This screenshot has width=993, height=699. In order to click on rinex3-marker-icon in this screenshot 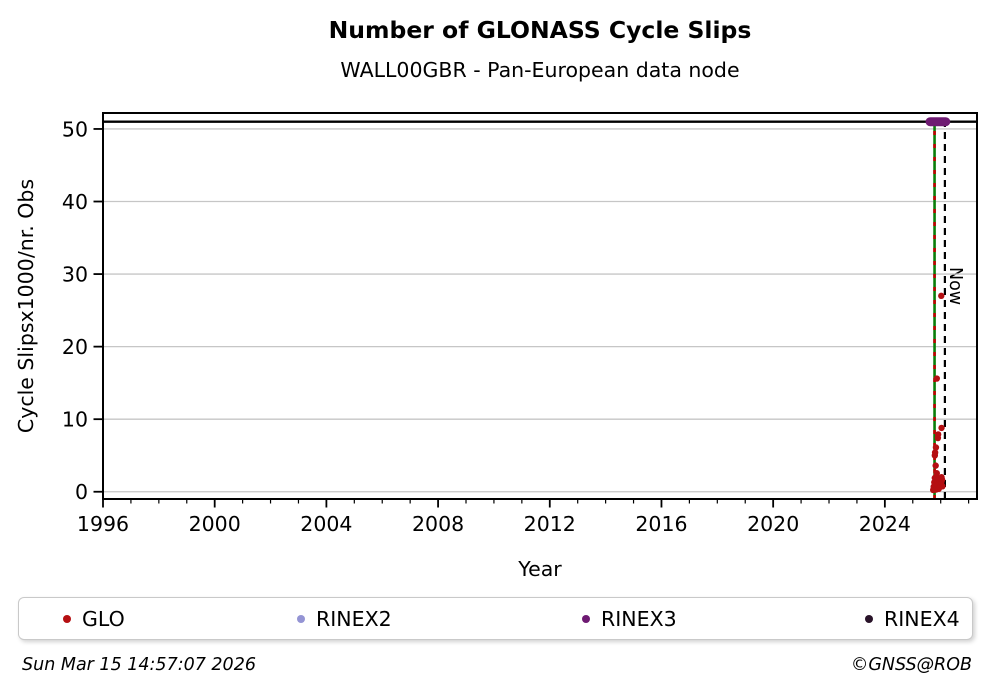, I will do `click(586, 618)`.